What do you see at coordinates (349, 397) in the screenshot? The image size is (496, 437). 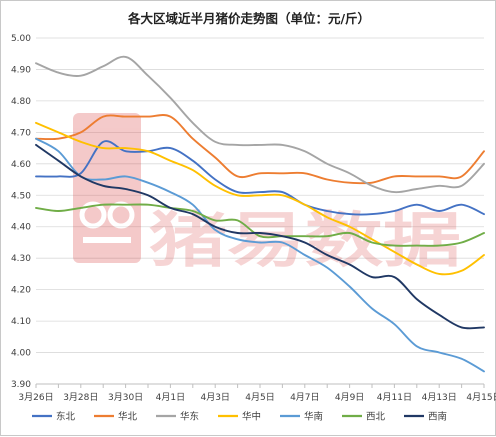 I see `x-tick-label: 4月9日` at bounding box center [349, 397].